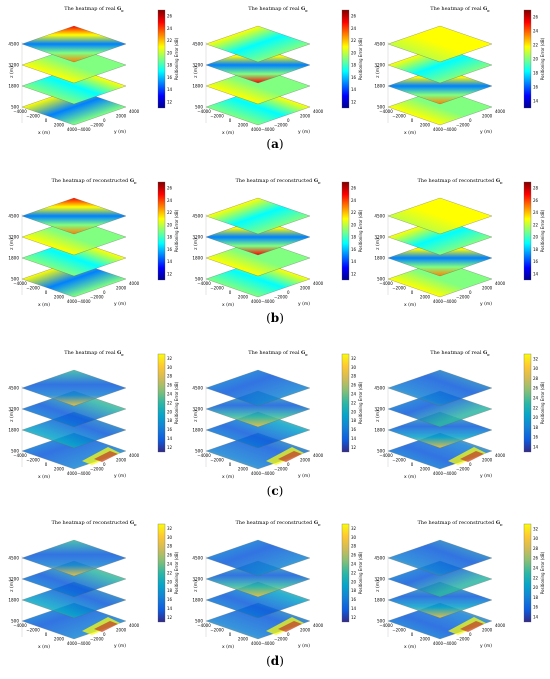 This screenshot has width=550, height=679. I want to click on panel-title: The heatmap of real Gc, so click(460, 353).